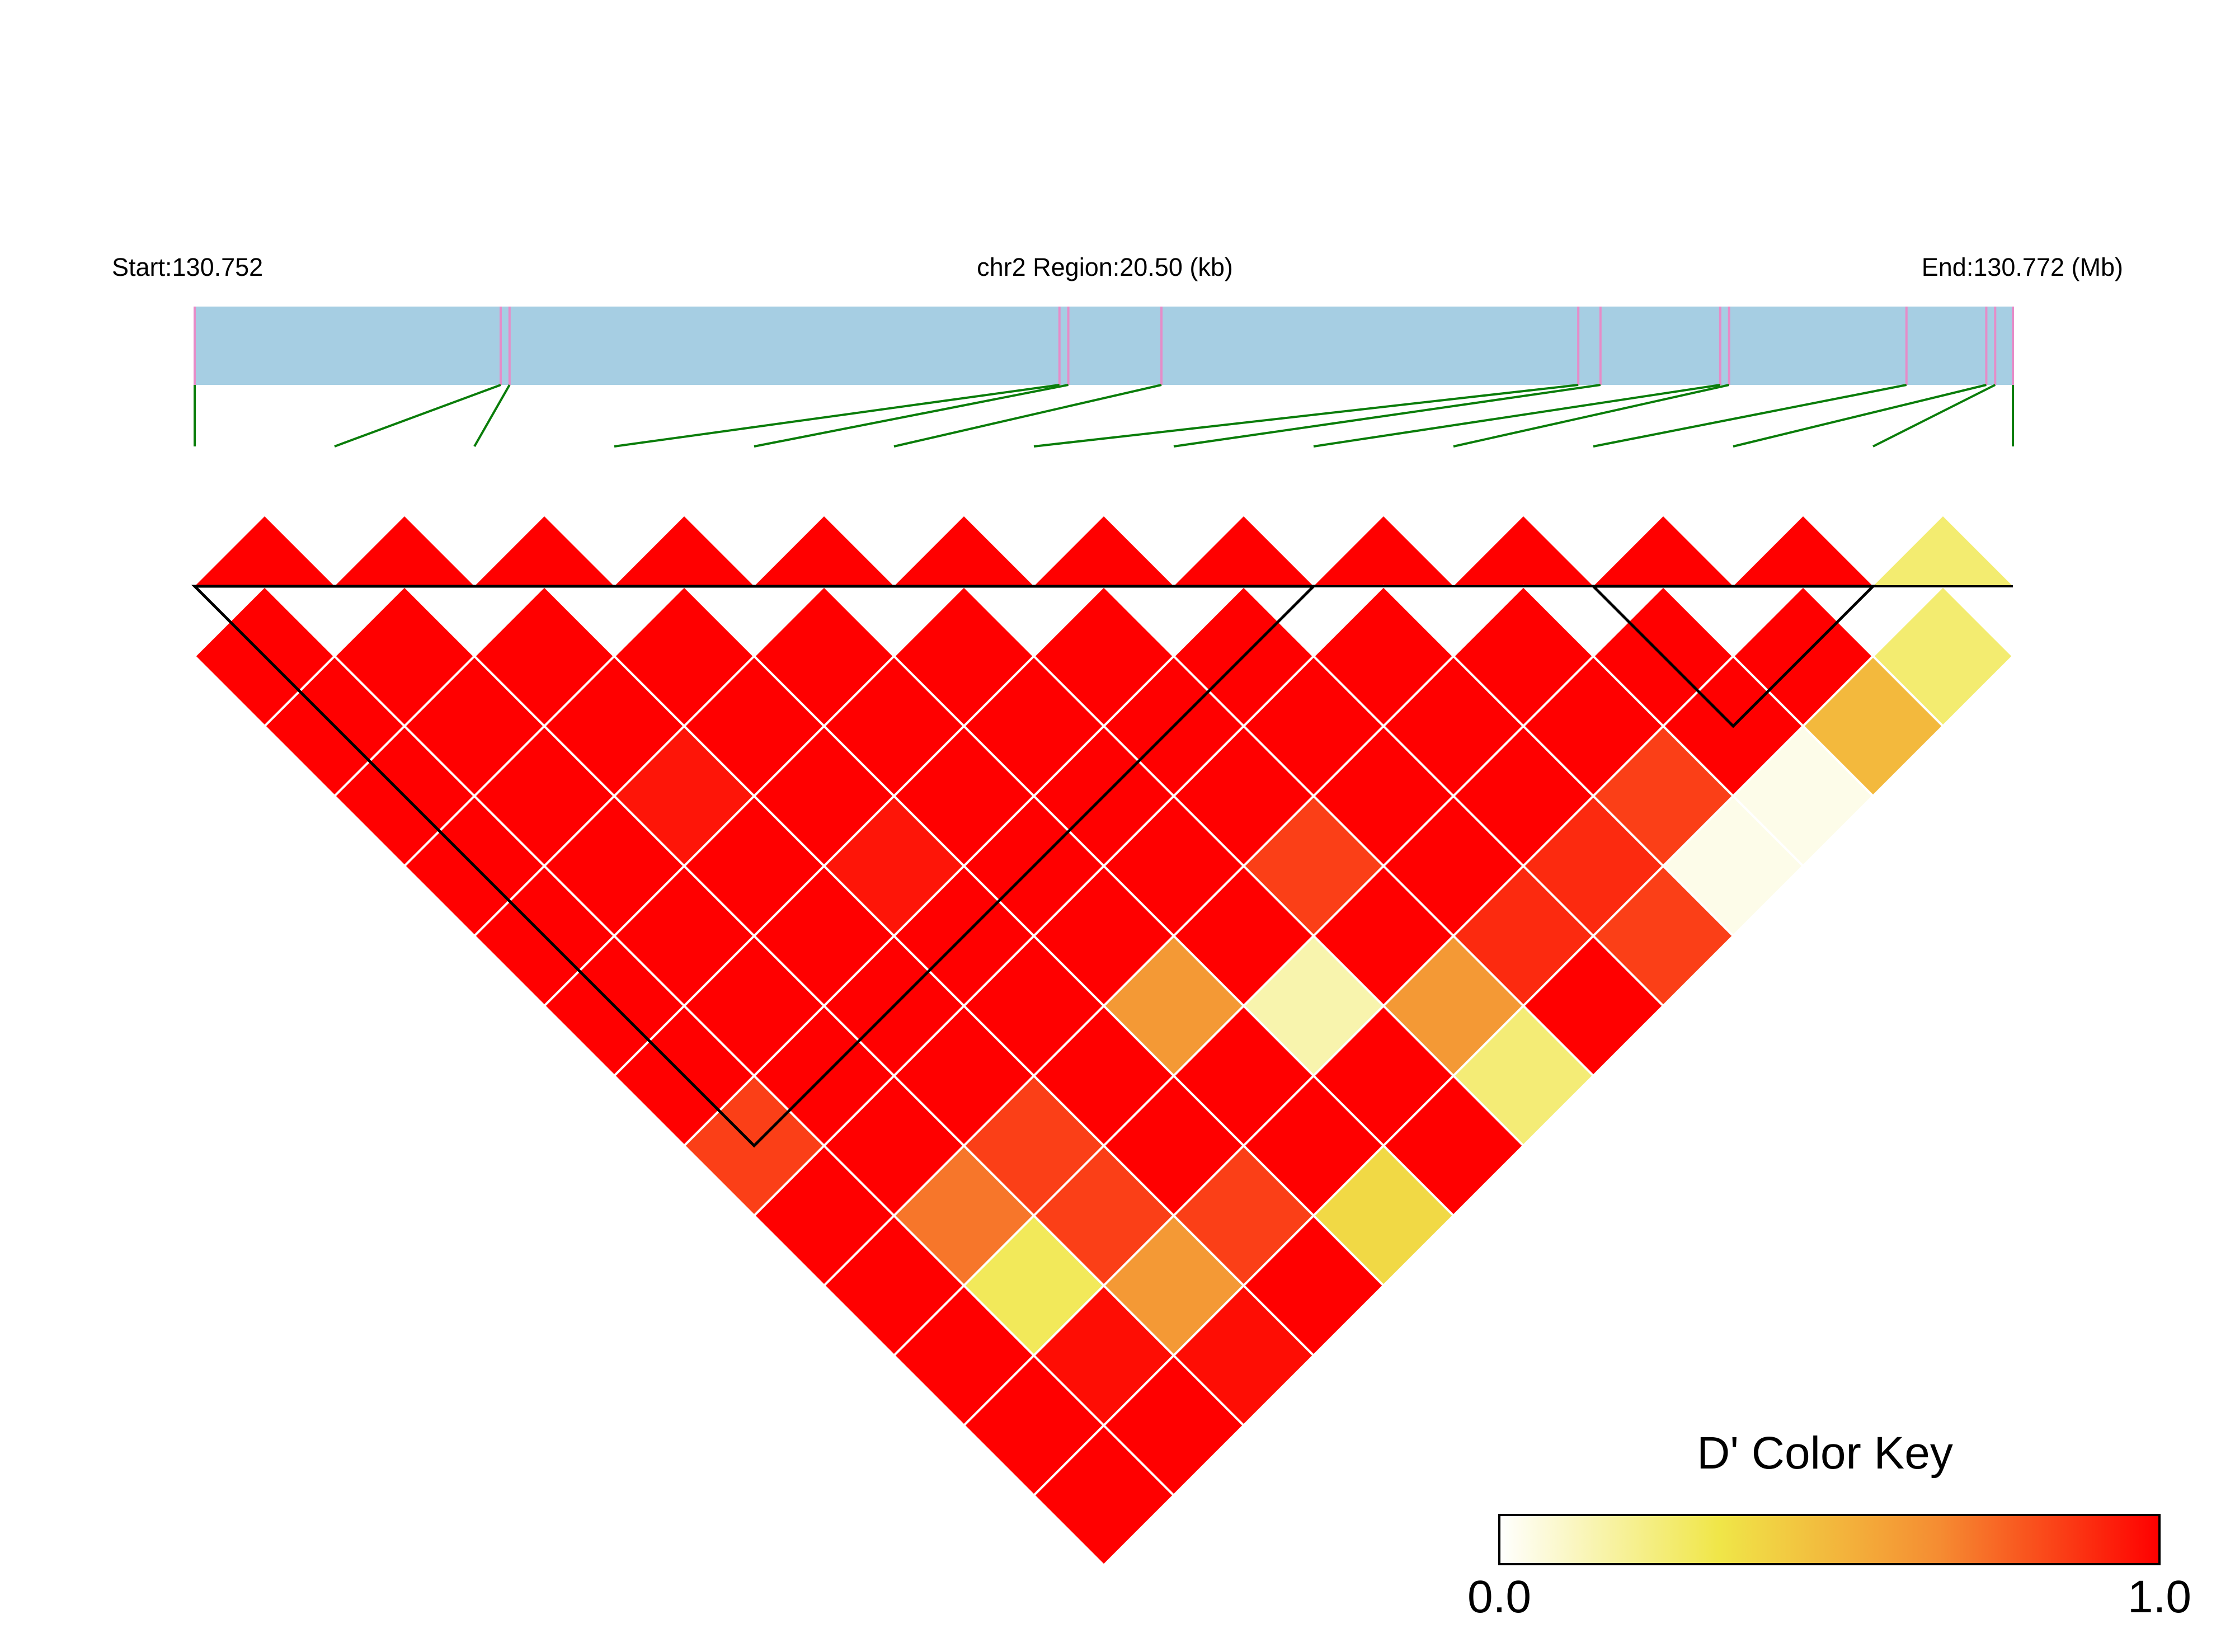 The height and width of the screenshot is (1652, 2235). I want to click on snp-top-triangles, so click(1104, 551).